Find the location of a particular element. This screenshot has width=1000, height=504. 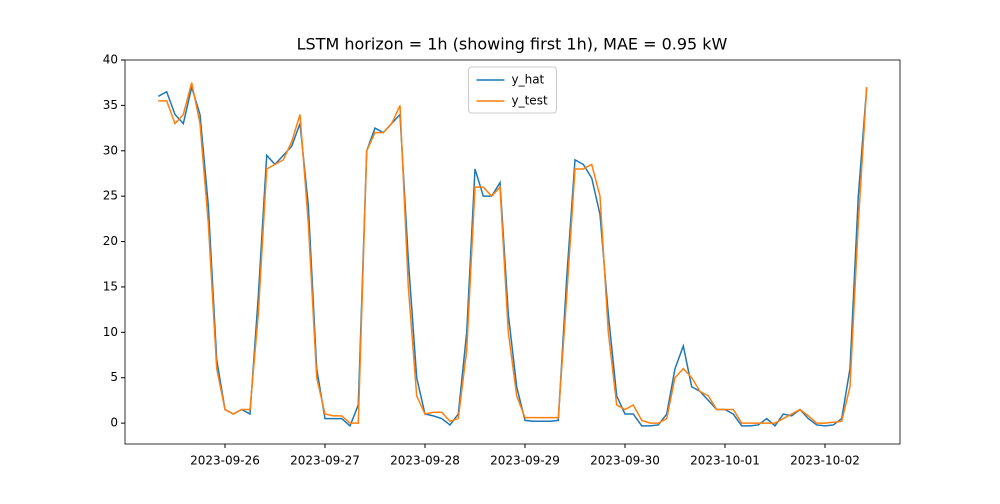

y-tick-label: 30 is located at coordinates (110, 150).